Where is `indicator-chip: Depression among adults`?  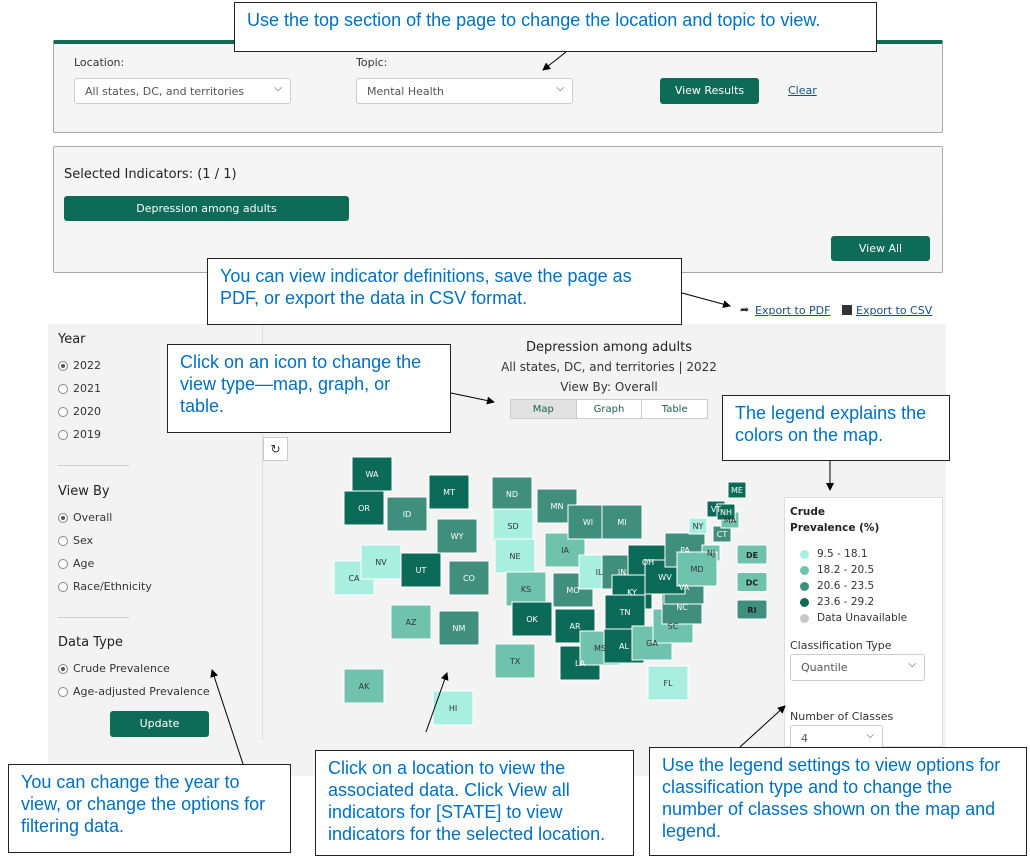 indicator-chip: Depression among adults is located at coordinates (206, 208).